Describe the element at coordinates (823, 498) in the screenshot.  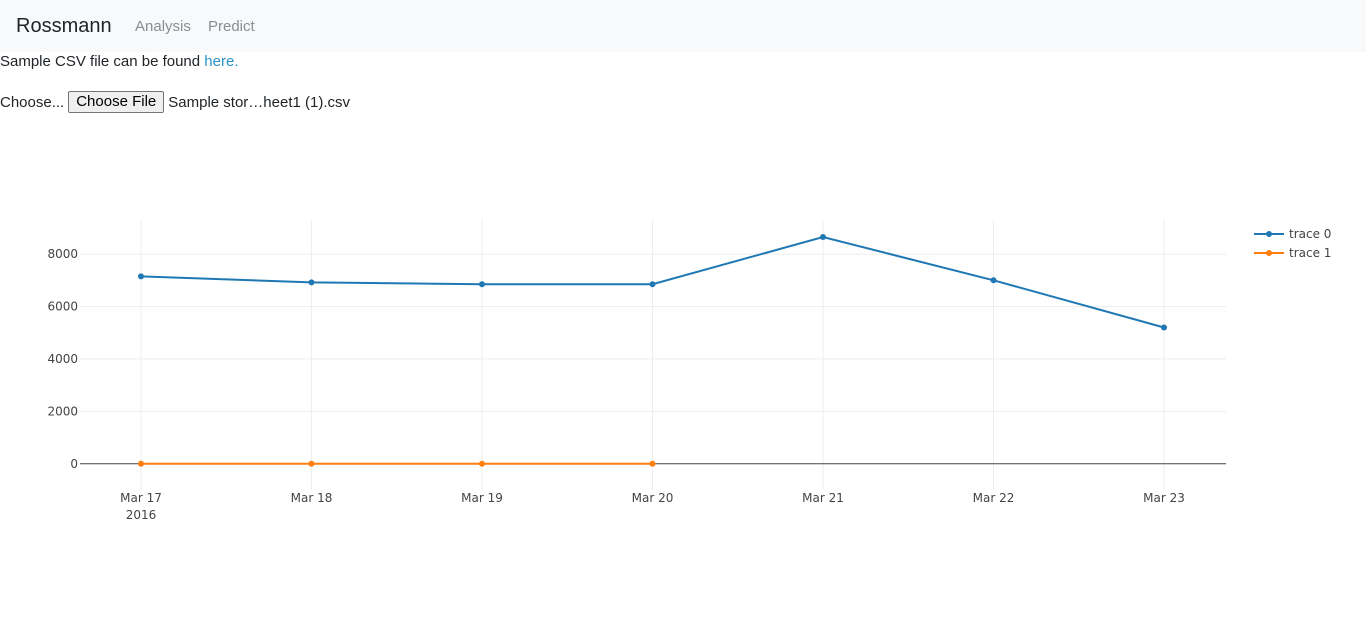
I see `x-tick-label: Mar 21` at that location.